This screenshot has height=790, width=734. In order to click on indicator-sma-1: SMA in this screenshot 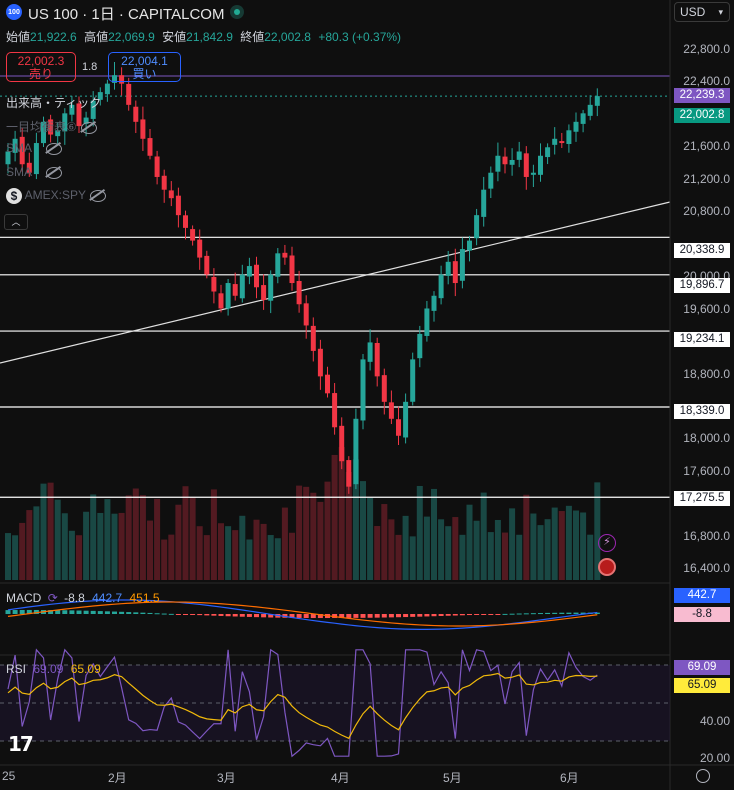, I will do `click(34, 148)`.